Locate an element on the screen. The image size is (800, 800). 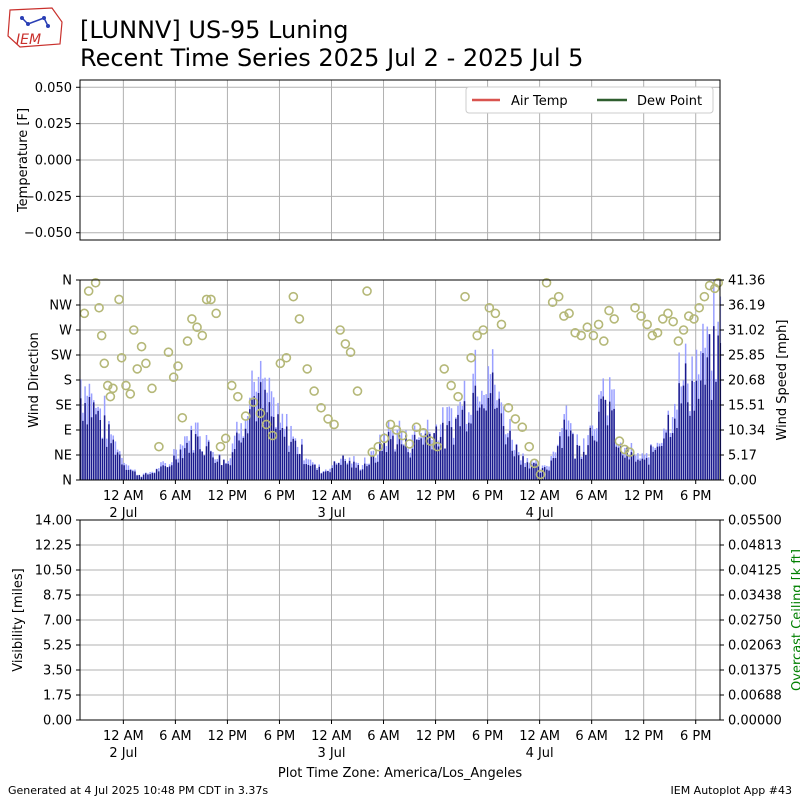
visibility-y-ticks: 14.00 12.25 10.50 8.75 7.00 5.25 3.50 1.75 0.00 is located at coordinates (57, 621).